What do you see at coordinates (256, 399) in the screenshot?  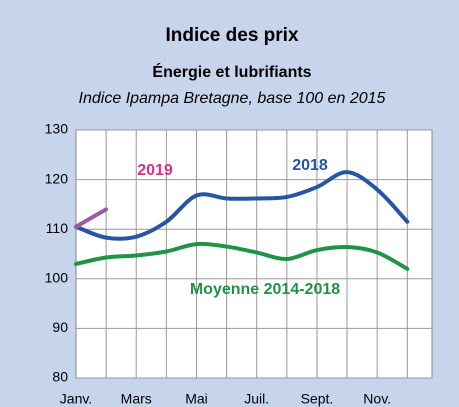 I see `x-tick-label: Juil.` at bounding box center [256, 399].